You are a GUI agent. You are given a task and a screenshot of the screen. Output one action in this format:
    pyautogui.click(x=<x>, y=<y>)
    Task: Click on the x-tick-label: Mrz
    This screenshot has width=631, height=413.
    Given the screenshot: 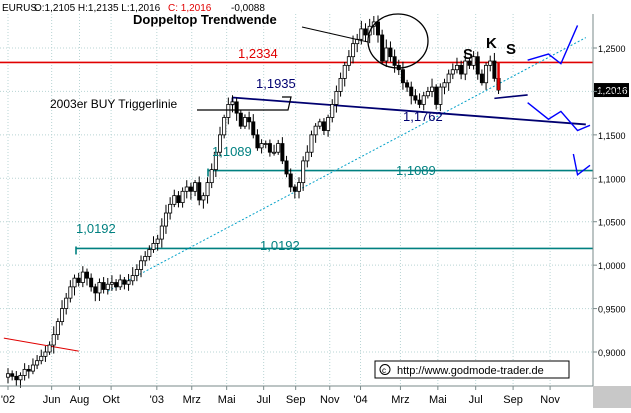 What is the action you would take?
    pyautogui.click(x=192, y=400)
    